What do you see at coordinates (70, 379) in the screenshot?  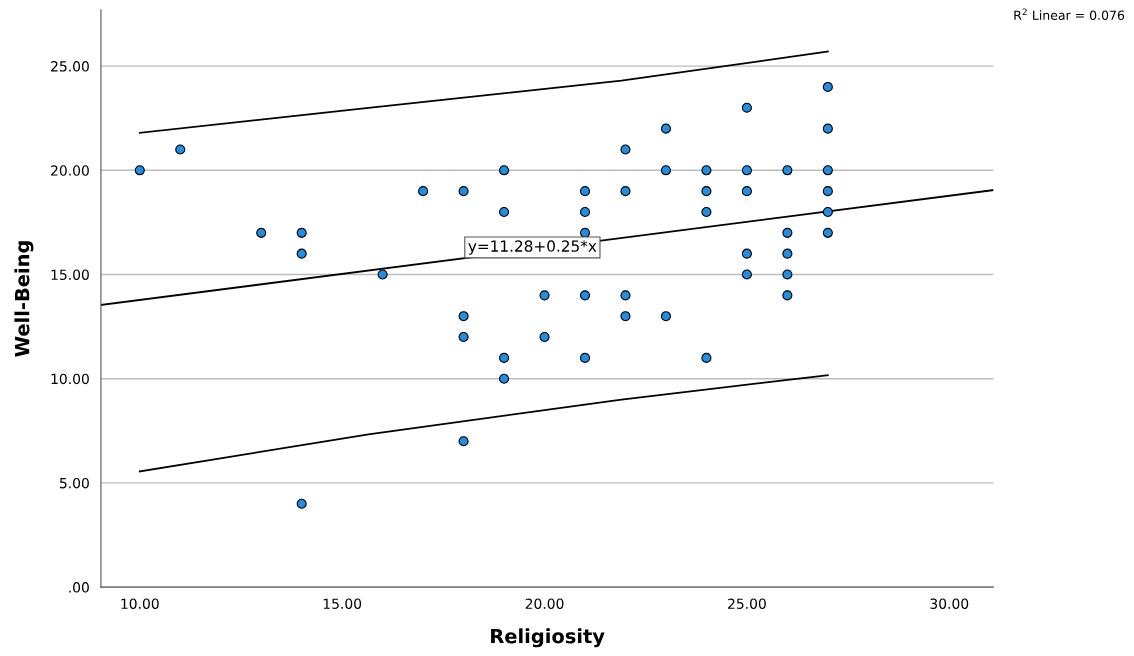 I see `y-tick-label: 10.00` at bounding box center [70, 379].